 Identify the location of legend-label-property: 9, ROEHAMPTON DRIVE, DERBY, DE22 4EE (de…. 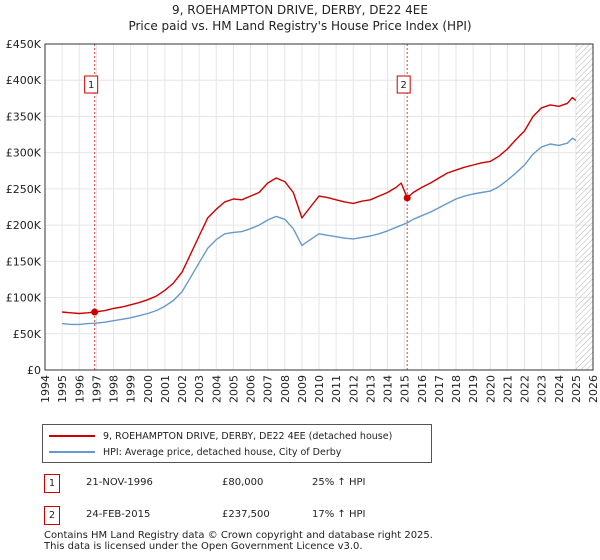
(248, 436).